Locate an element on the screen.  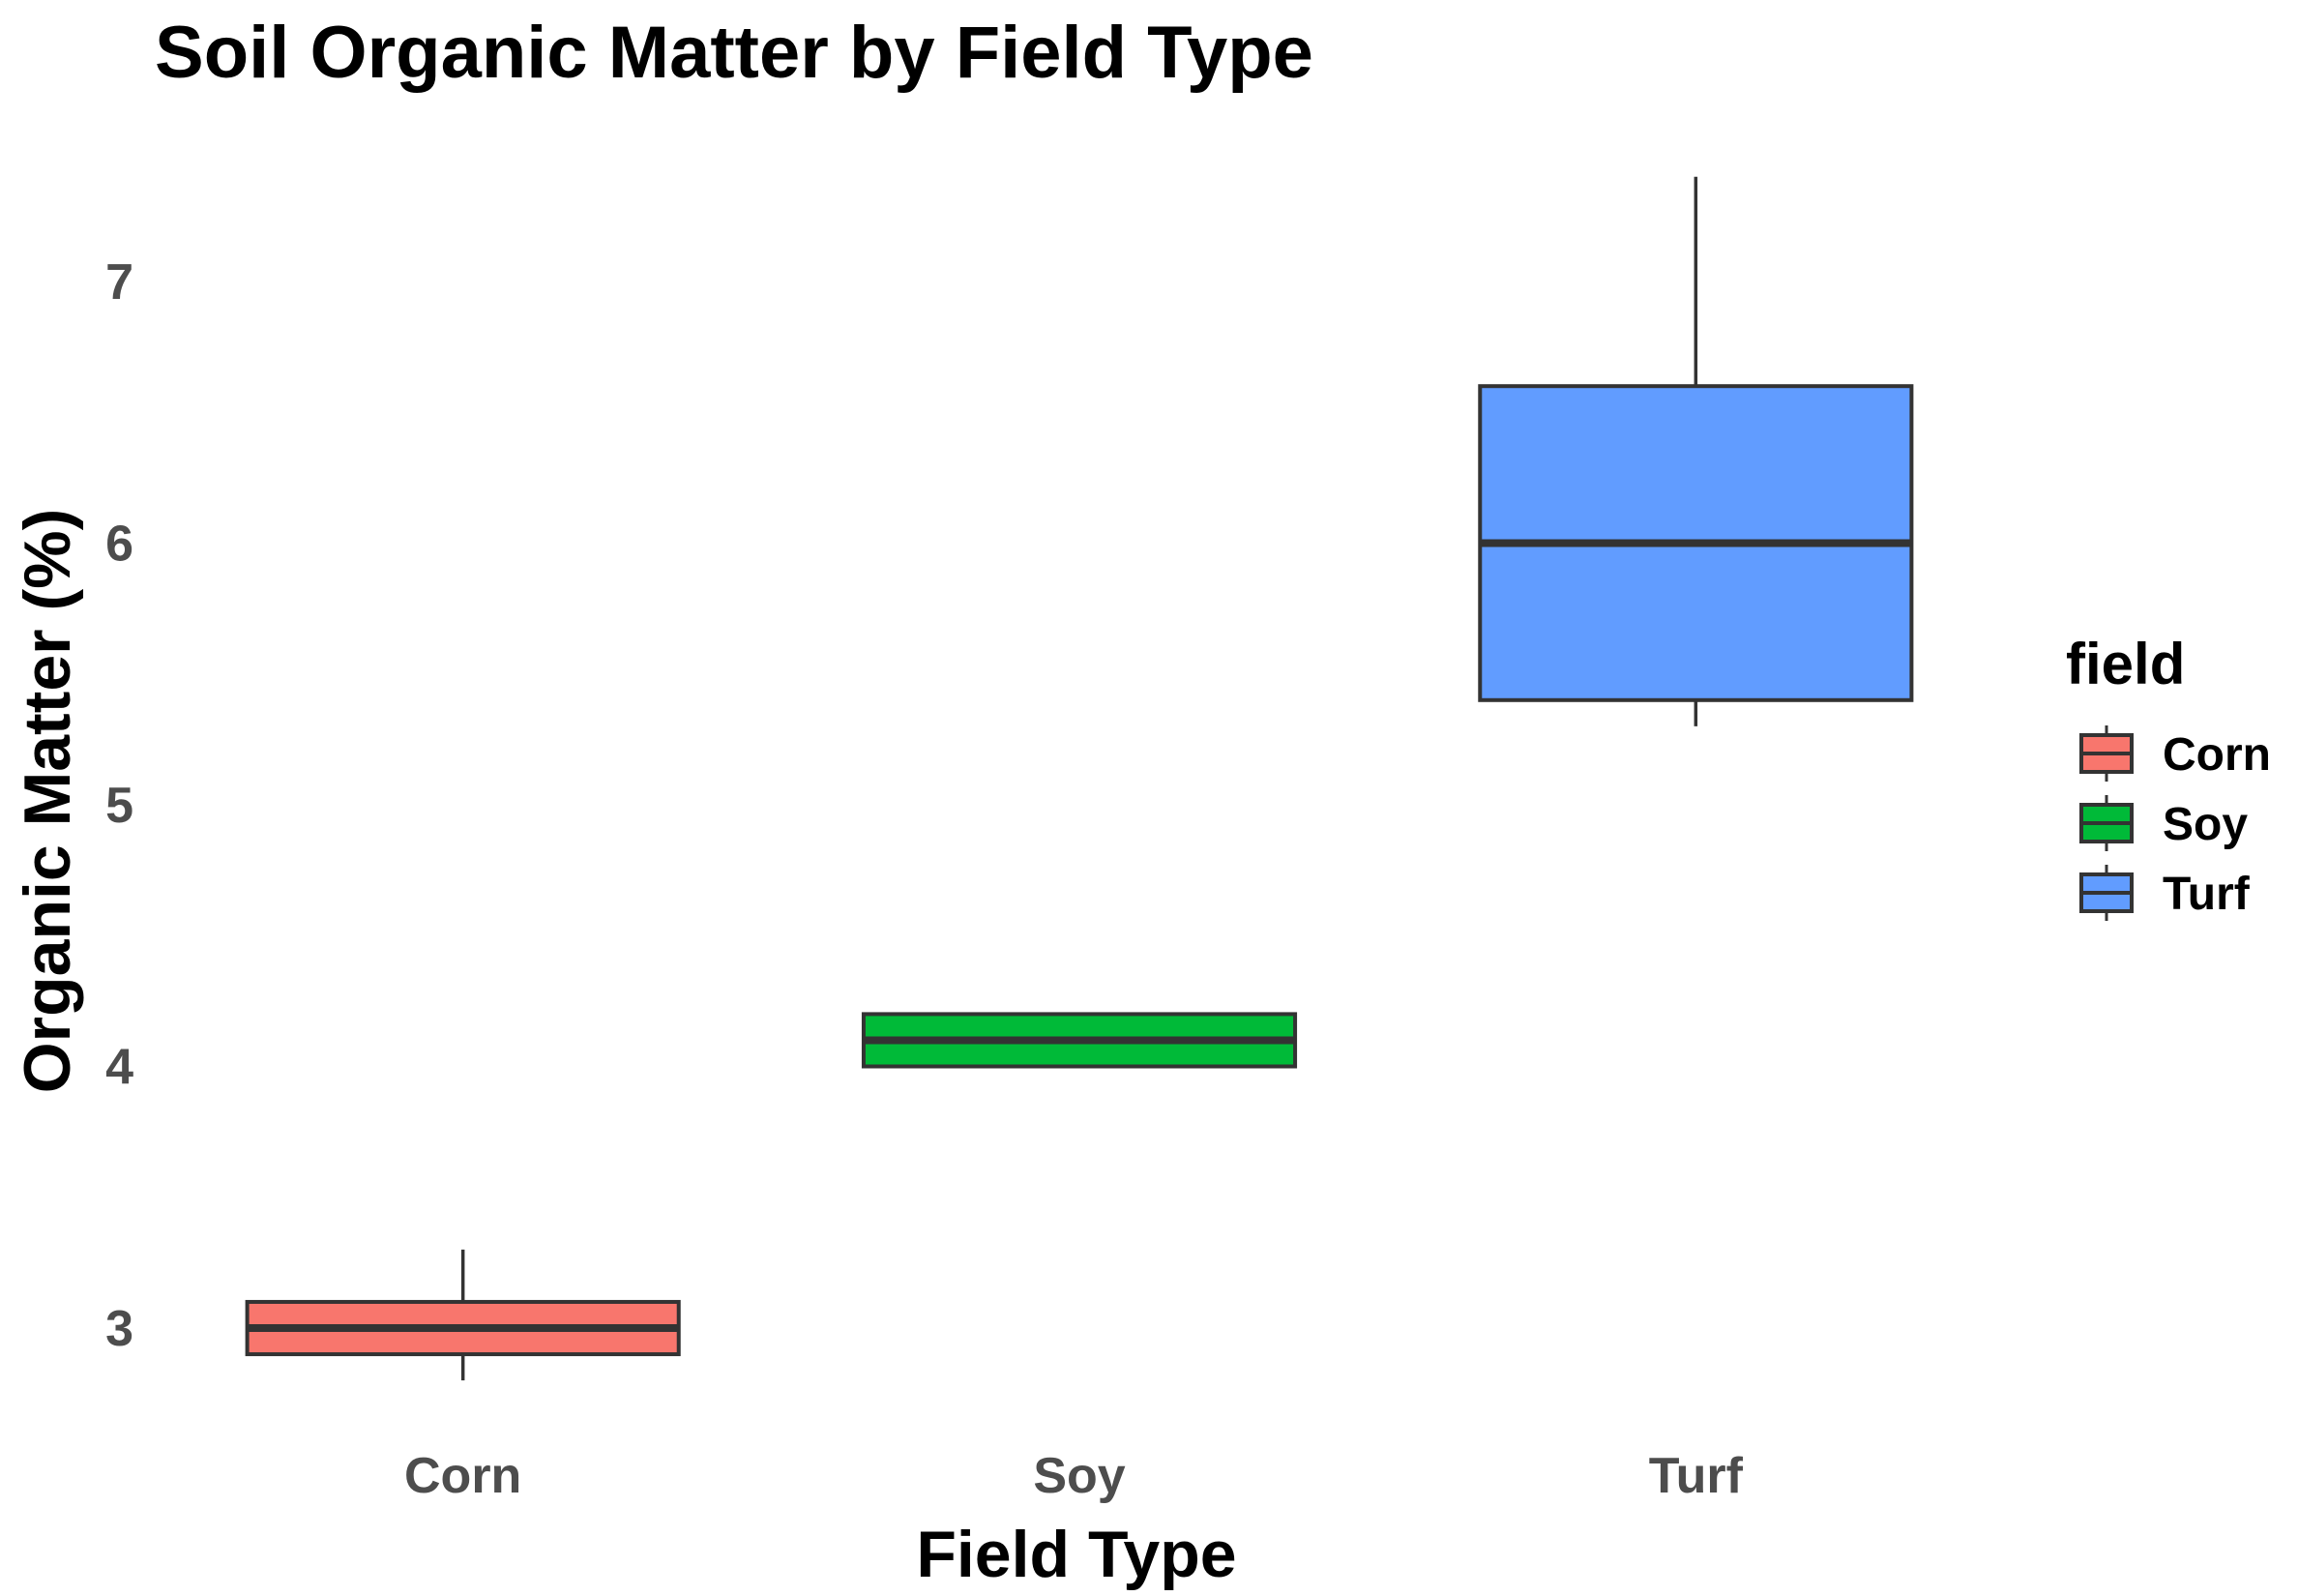
legend-item-corn: Corn is located at coordinates (2175, 753).